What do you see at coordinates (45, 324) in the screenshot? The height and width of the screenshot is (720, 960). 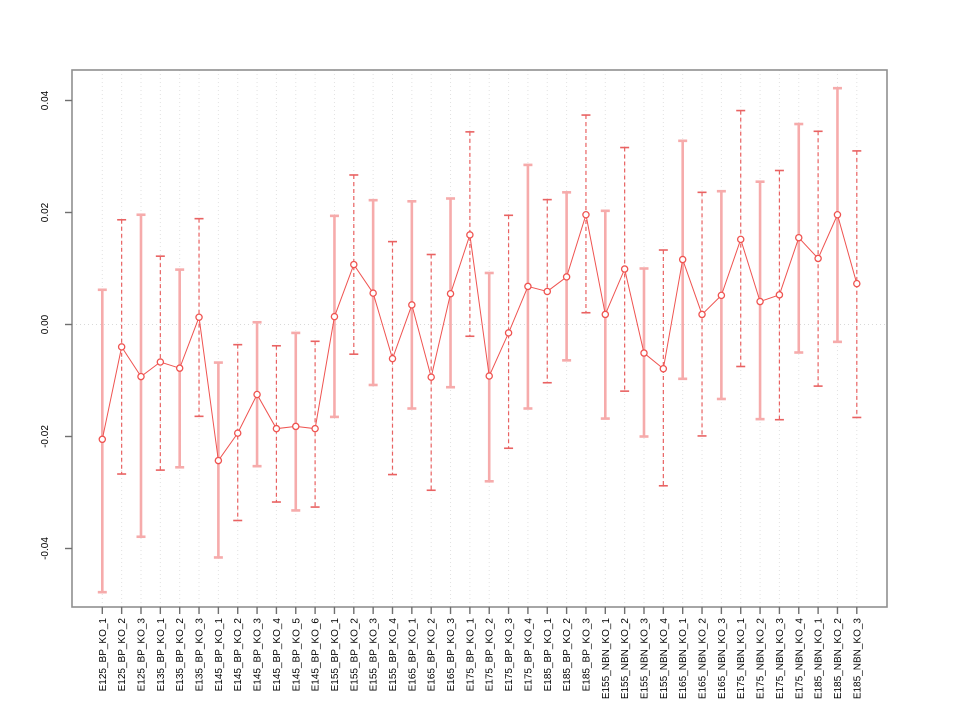 I see `y-tick-label: 0.00` at bounding box center [45, 324].